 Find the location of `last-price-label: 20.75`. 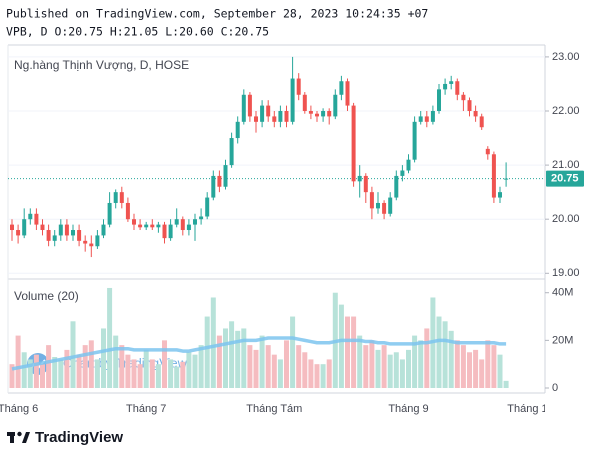

last-price-label: 20.75 is located at coordinates (565, 179).